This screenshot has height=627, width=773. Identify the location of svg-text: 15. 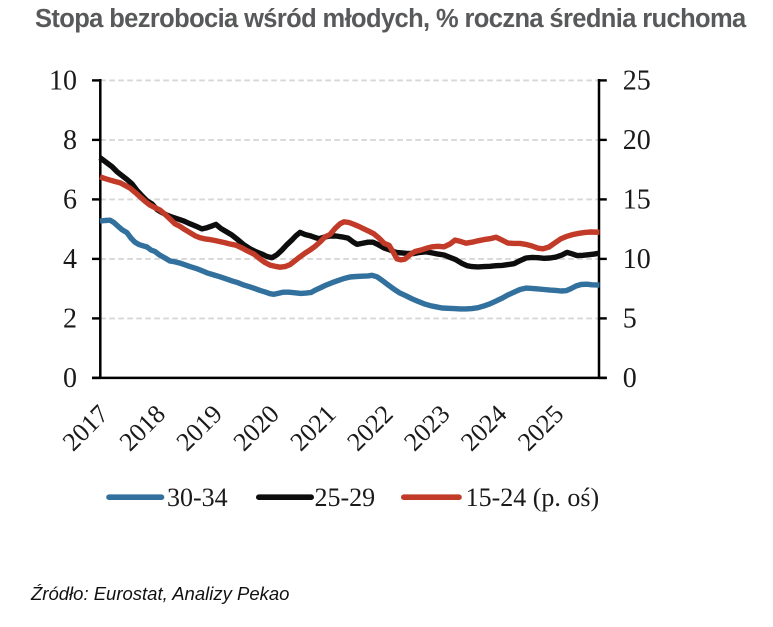
(637, 200).